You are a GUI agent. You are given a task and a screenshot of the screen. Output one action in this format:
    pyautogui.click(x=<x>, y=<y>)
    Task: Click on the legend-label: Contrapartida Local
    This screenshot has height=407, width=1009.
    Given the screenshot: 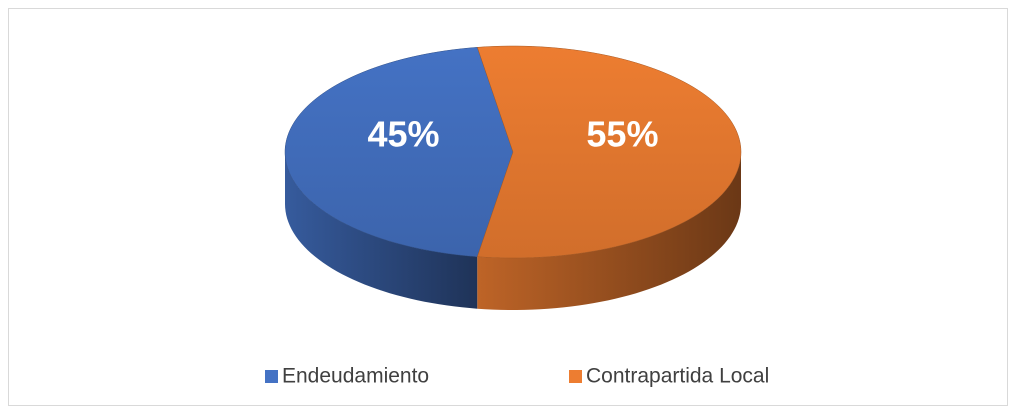 What is the action you would take?
    pyautogui.click(x=677, y=376)
    